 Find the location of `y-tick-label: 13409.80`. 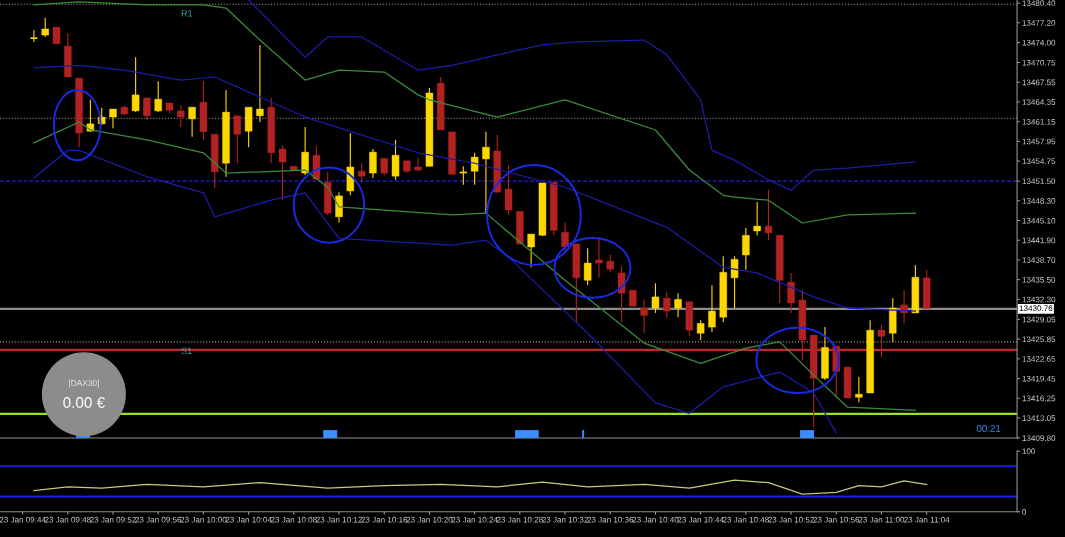

y-tick-label: 13409.80 is located at coordinates (1039, 438).